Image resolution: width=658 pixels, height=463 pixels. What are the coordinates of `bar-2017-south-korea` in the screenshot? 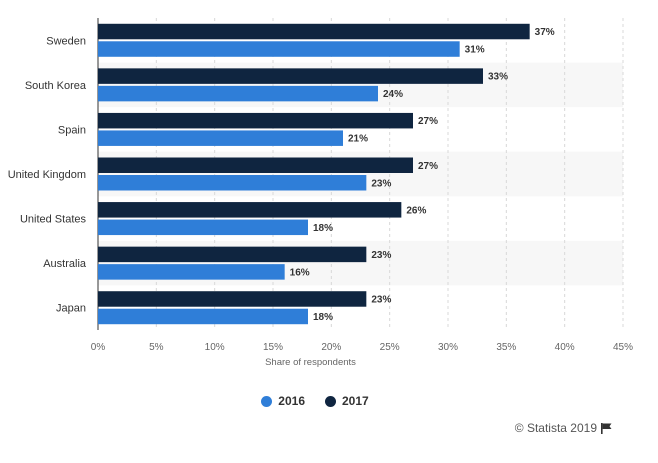 It's located at (290, 76).